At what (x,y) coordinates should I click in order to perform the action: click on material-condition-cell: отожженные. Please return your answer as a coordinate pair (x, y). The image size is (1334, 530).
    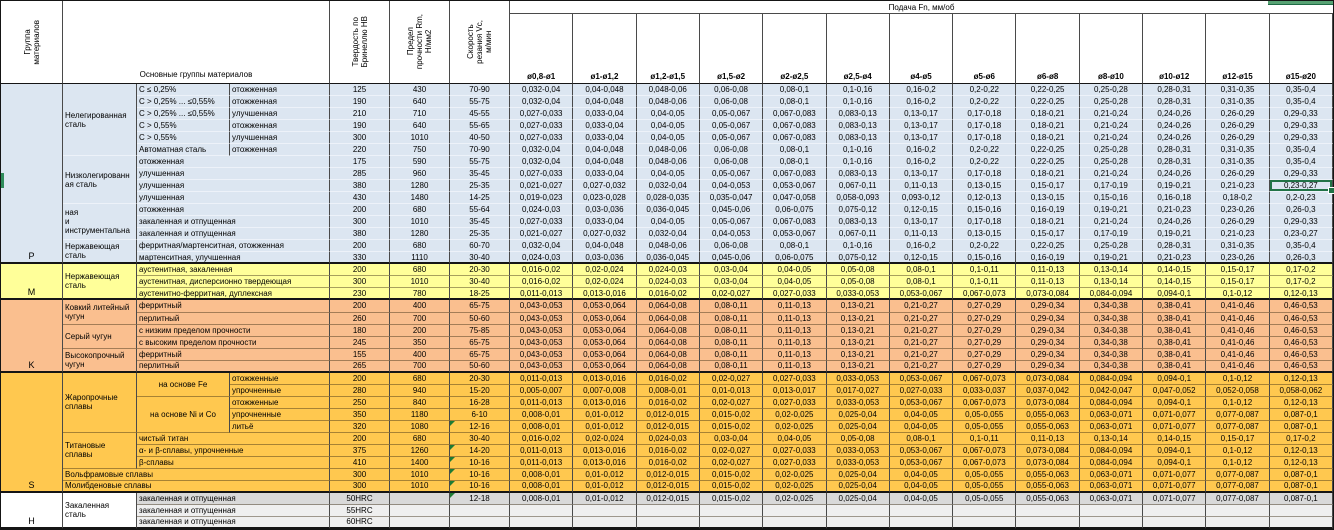
    Looking at the image, I should click on (280, 378).